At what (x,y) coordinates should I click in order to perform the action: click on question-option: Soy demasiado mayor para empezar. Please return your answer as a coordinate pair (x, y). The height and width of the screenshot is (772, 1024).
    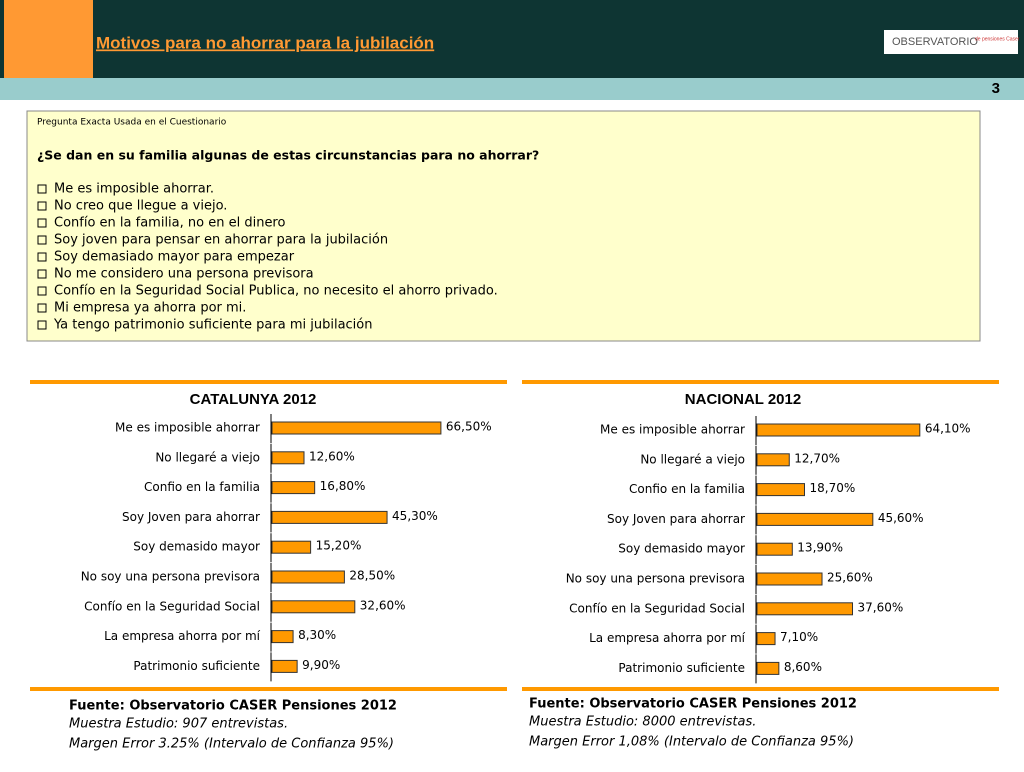
    Looking at the image, I should click on (174, 257).